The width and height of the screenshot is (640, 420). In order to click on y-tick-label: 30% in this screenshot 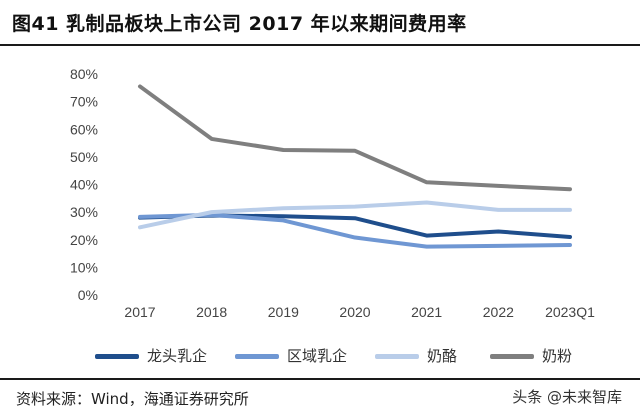, I will do `click(84, 212)`.